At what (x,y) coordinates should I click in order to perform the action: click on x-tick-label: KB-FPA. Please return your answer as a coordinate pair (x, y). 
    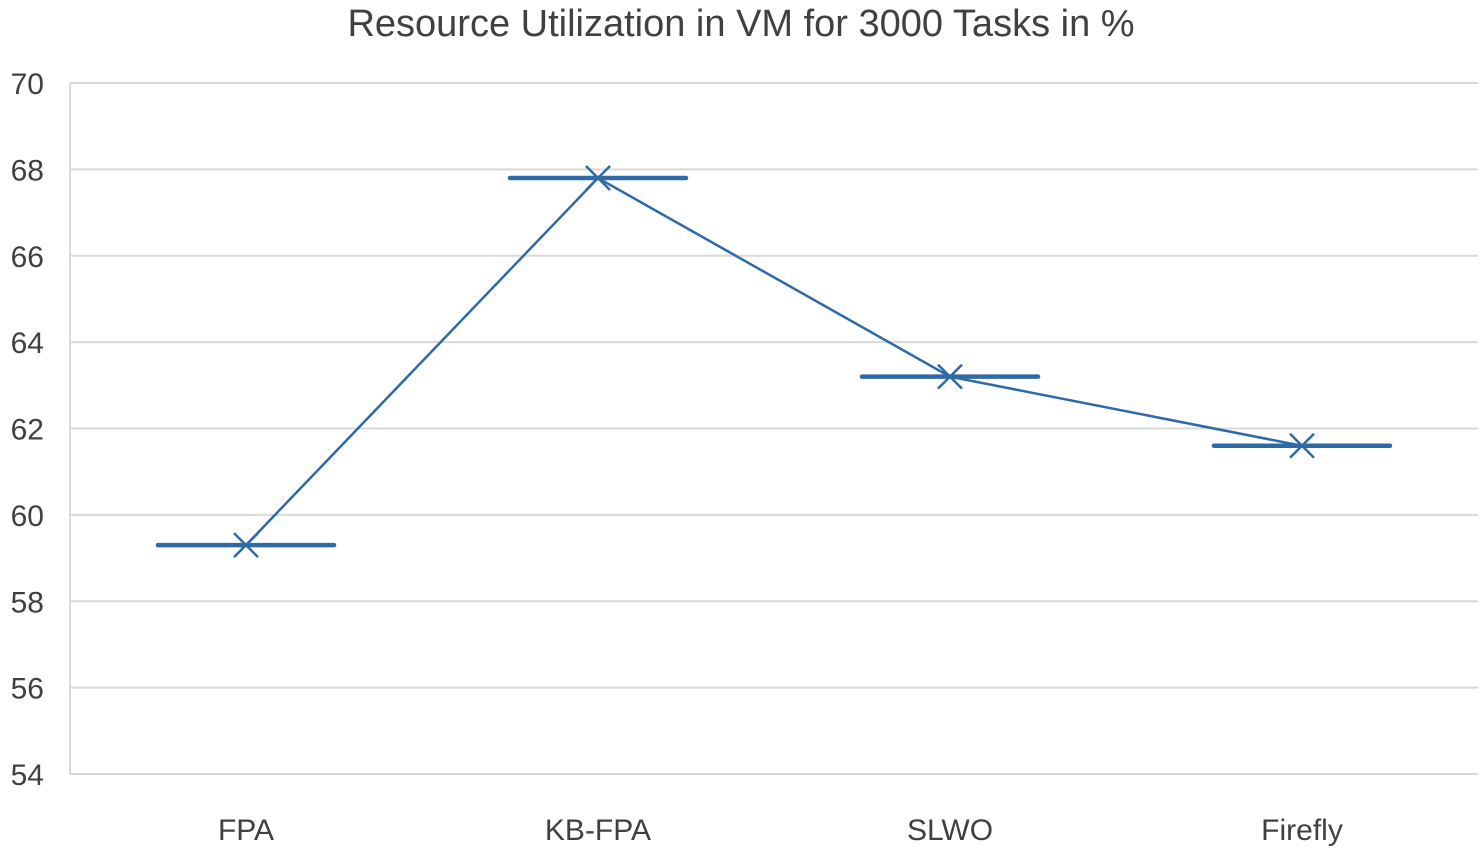
    Looking at the image, I should click on (598, 830).